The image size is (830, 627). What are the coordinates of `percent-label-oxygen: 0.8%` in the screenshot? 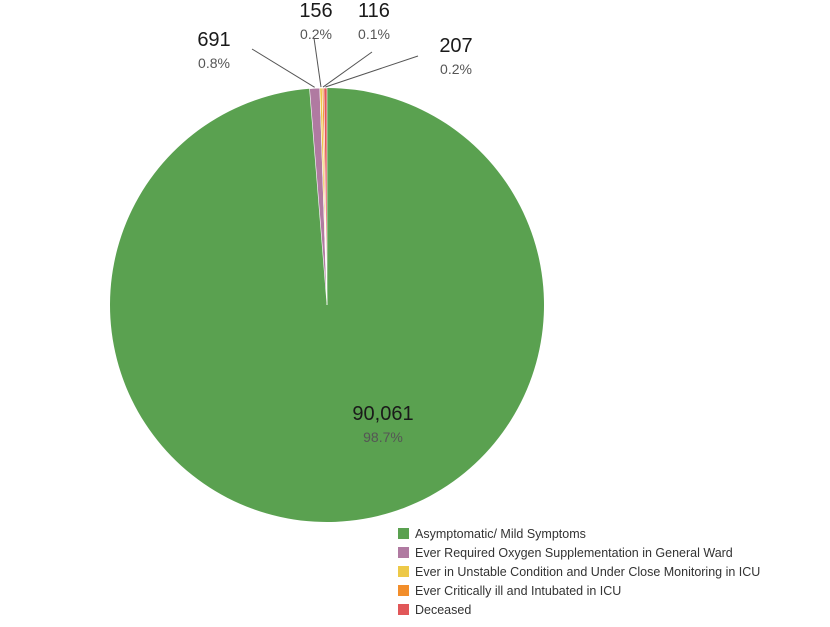 It's located at (214, 63).